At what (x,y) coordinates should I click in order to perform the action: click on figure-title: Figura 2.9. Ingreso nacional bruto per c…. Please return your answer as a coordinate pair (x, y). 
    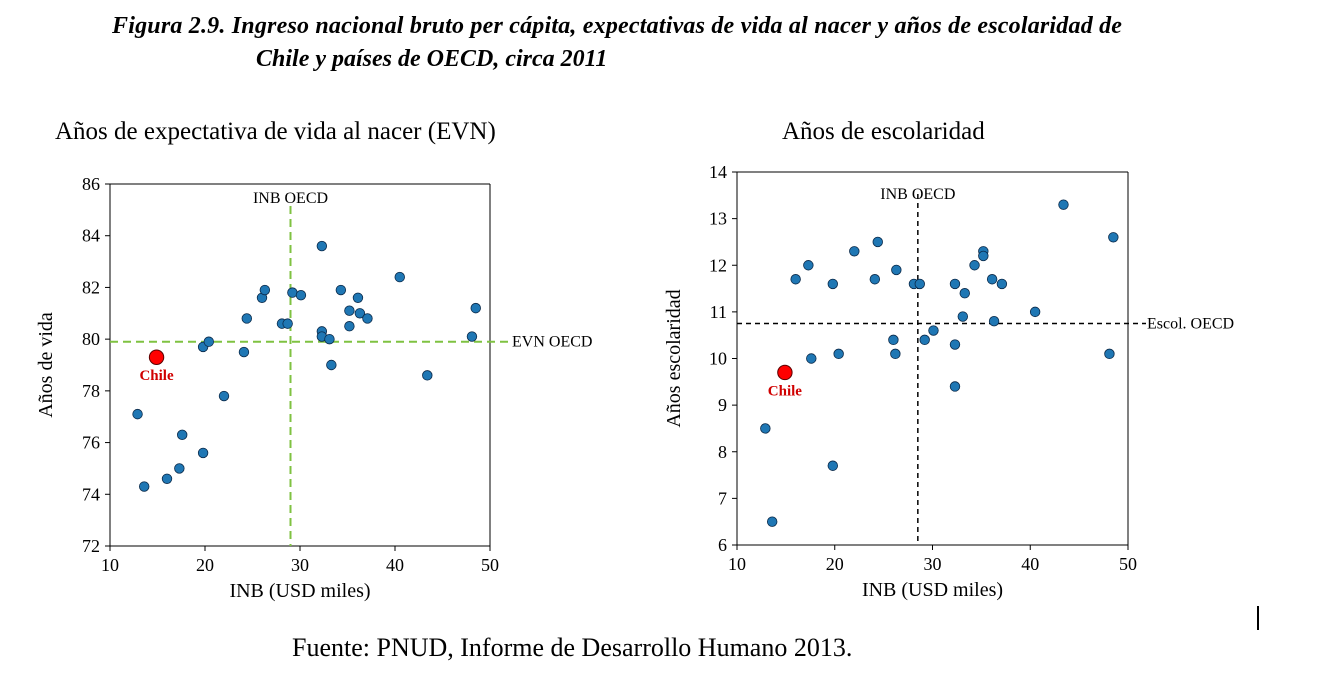
    Looking at the image, I should click on (717, 43).